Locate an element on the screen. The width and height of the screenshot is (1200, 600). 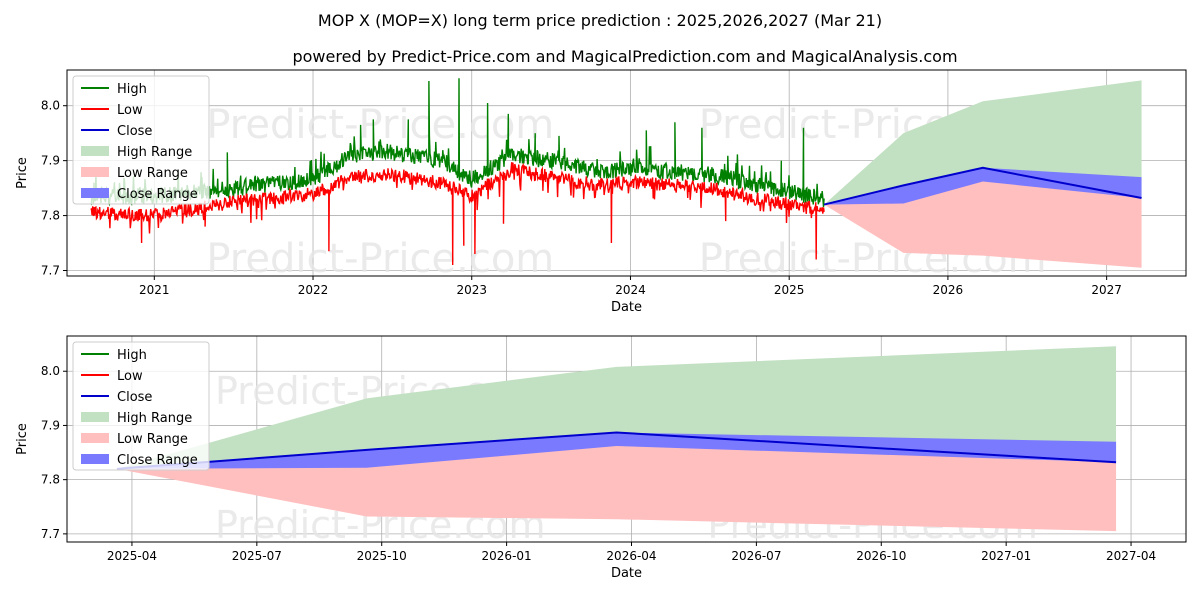
high-history-line is located at coordinates (457, 143).